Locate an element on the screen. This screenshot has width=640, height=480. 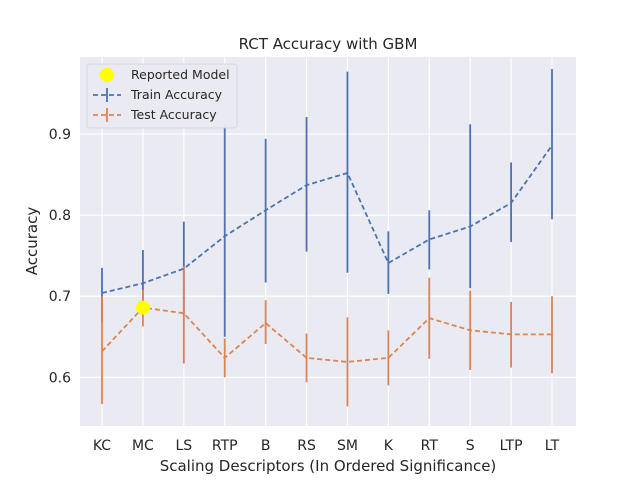
x-tick-label: MC is located at coordinates (143, 446).